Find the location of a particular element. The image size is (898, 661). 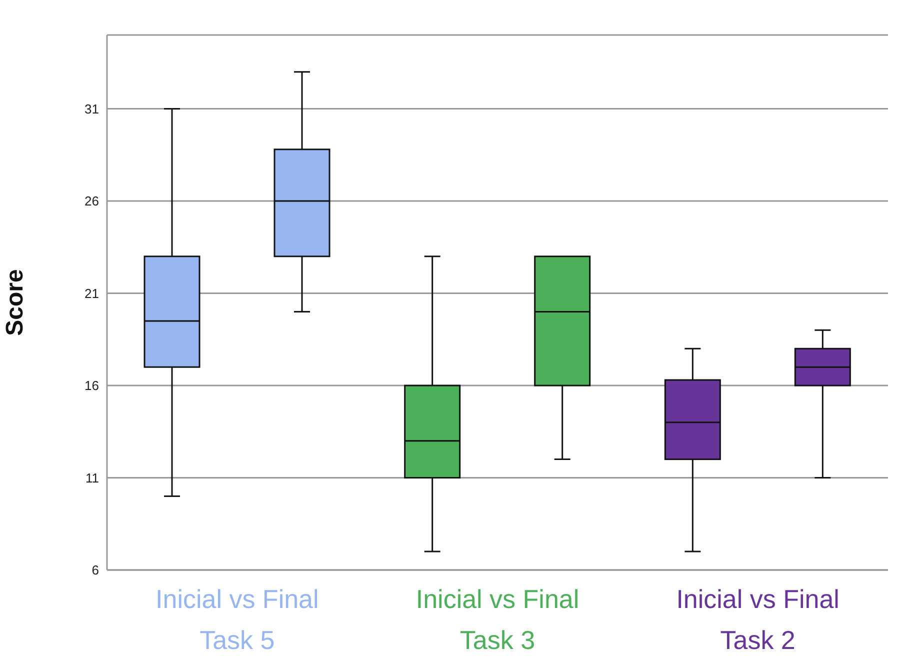

x-tick-label: Inicial vs Final Task 3 is located at coordinates (498, 619).